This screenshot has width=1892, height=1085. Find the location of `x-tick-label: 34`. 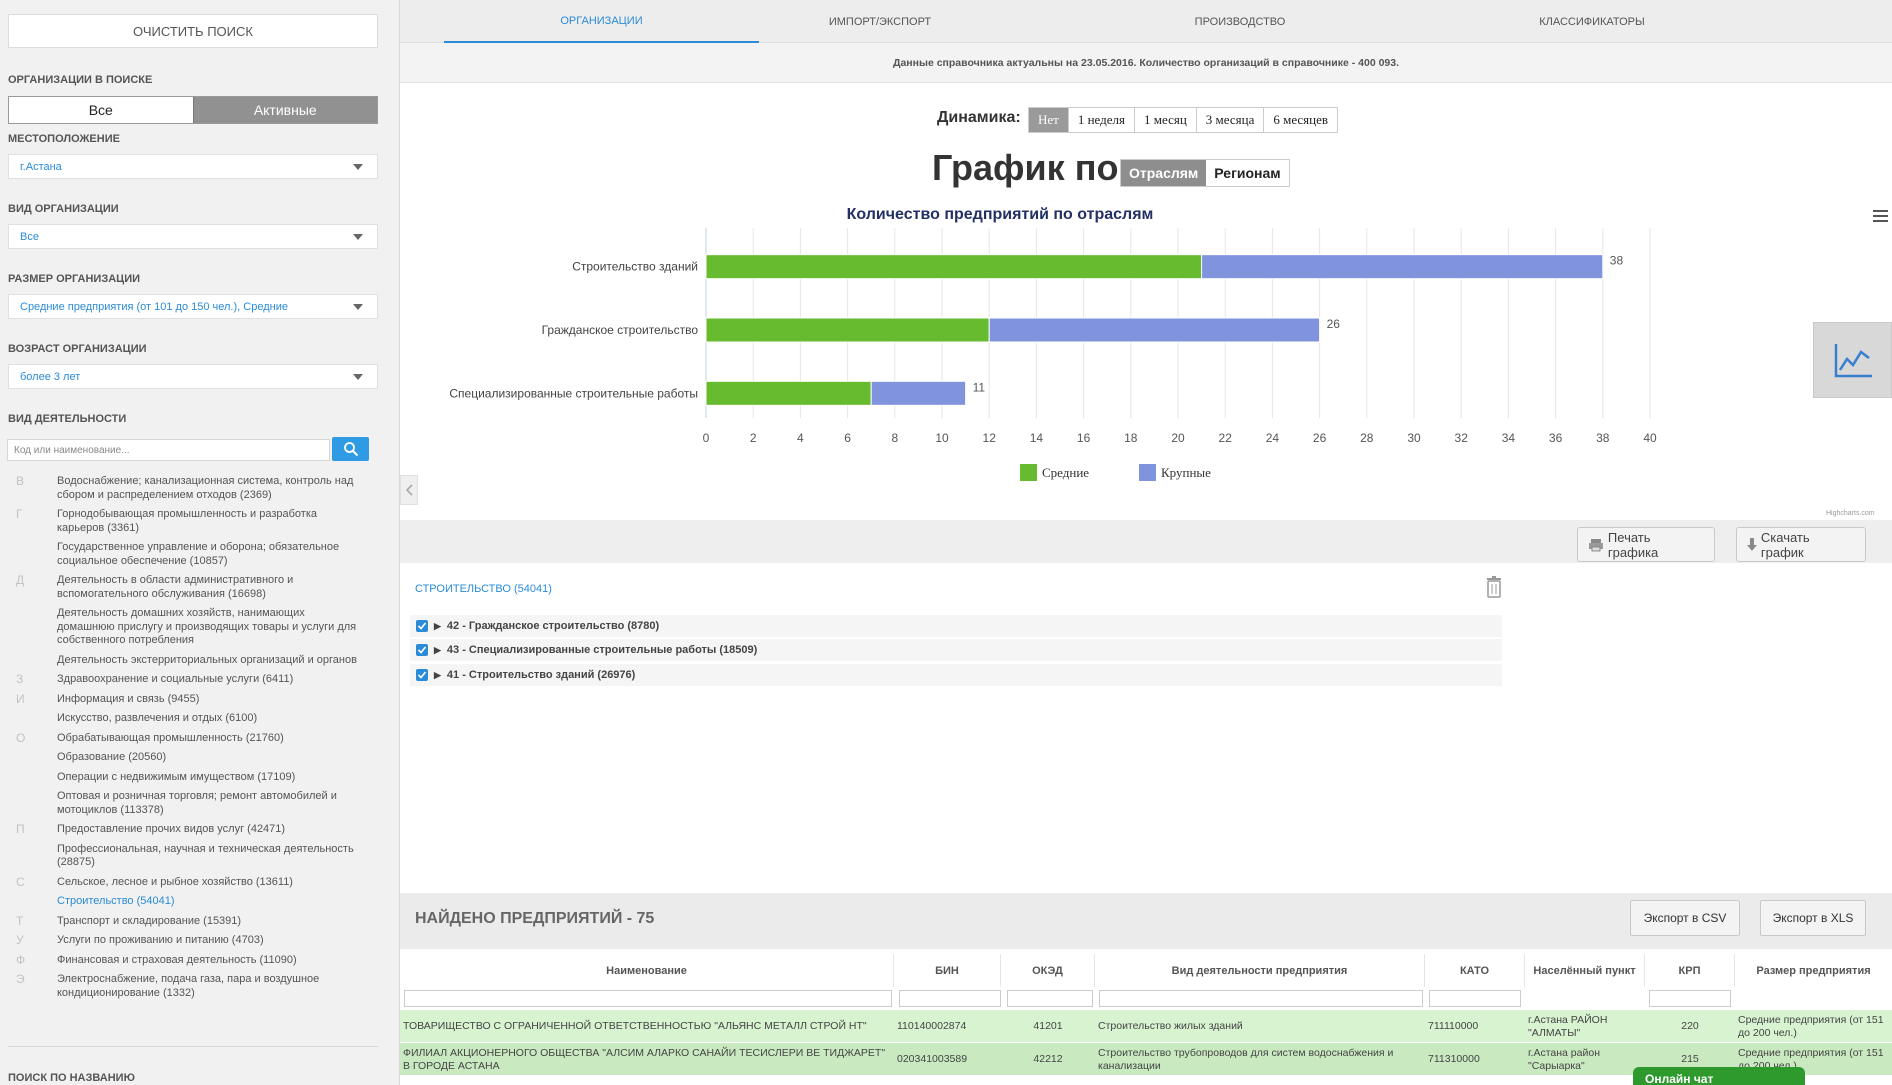

x-tick-label: 34 is located at coordinates (1509, 438).